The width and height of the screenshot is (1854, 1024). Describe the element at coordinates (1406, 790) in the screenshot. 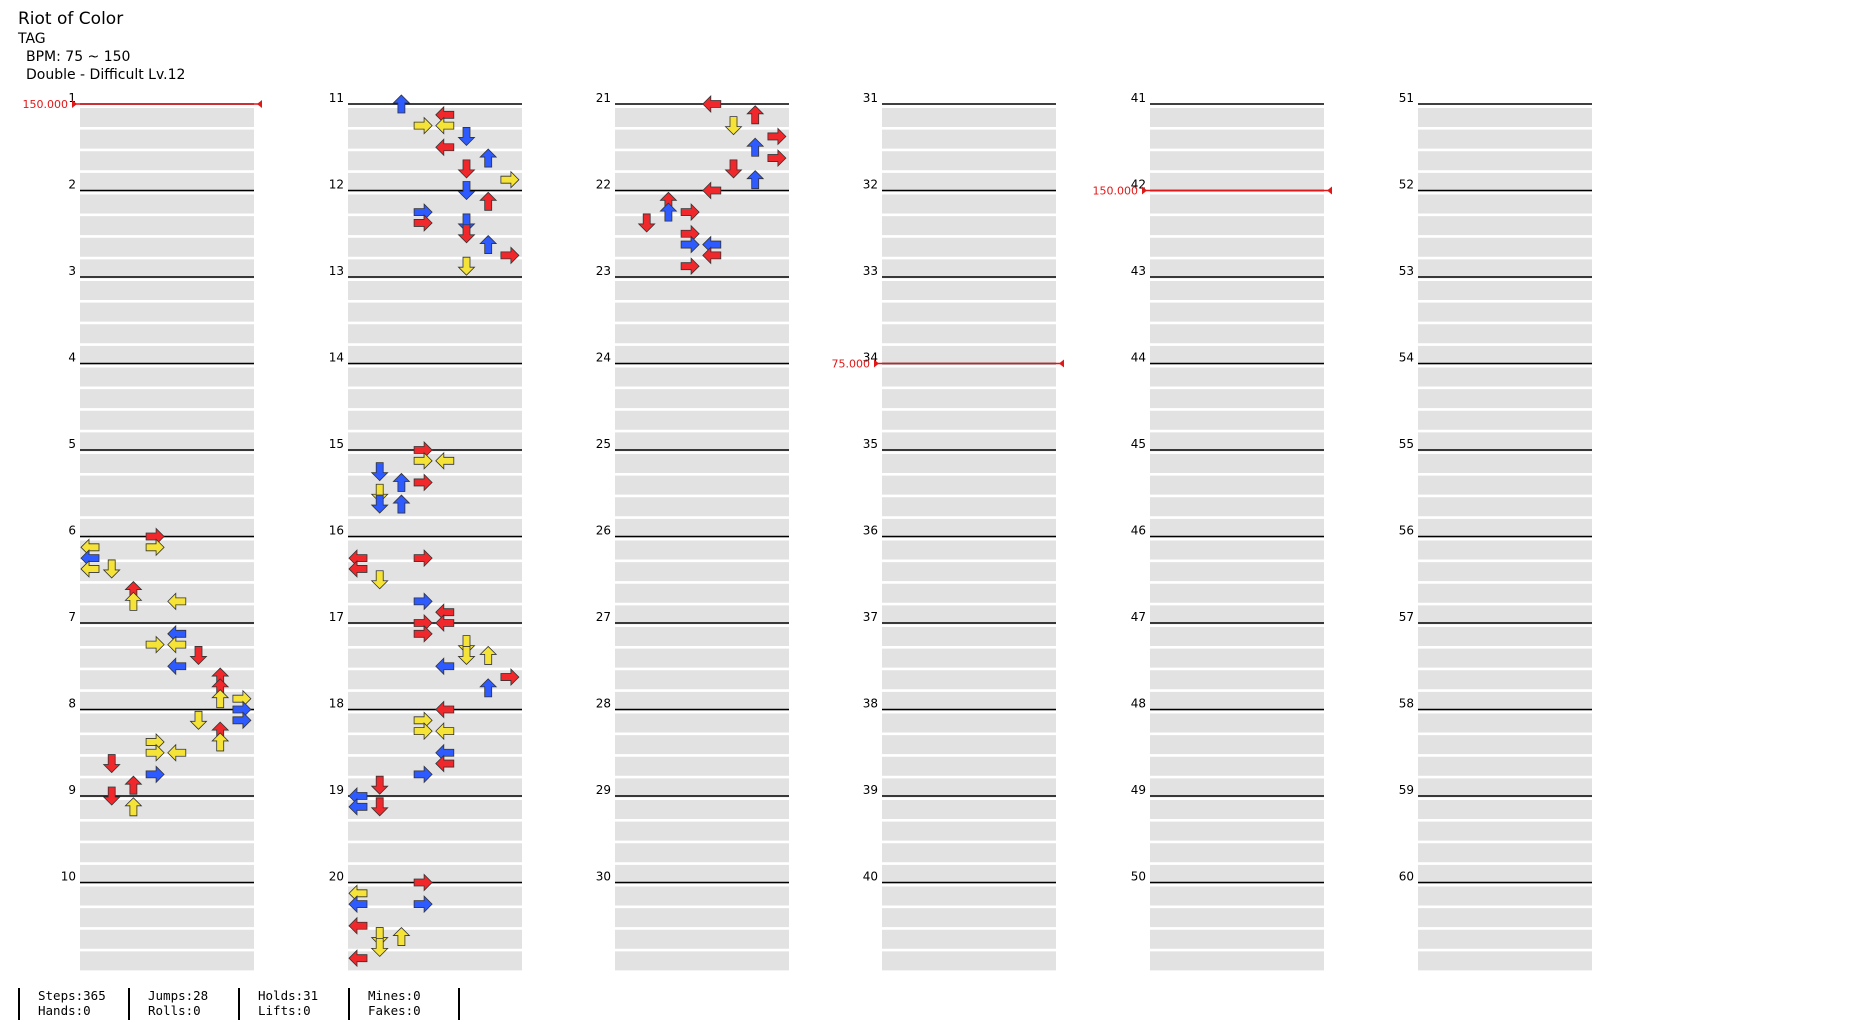

I see `measure-number: 59` at that location.